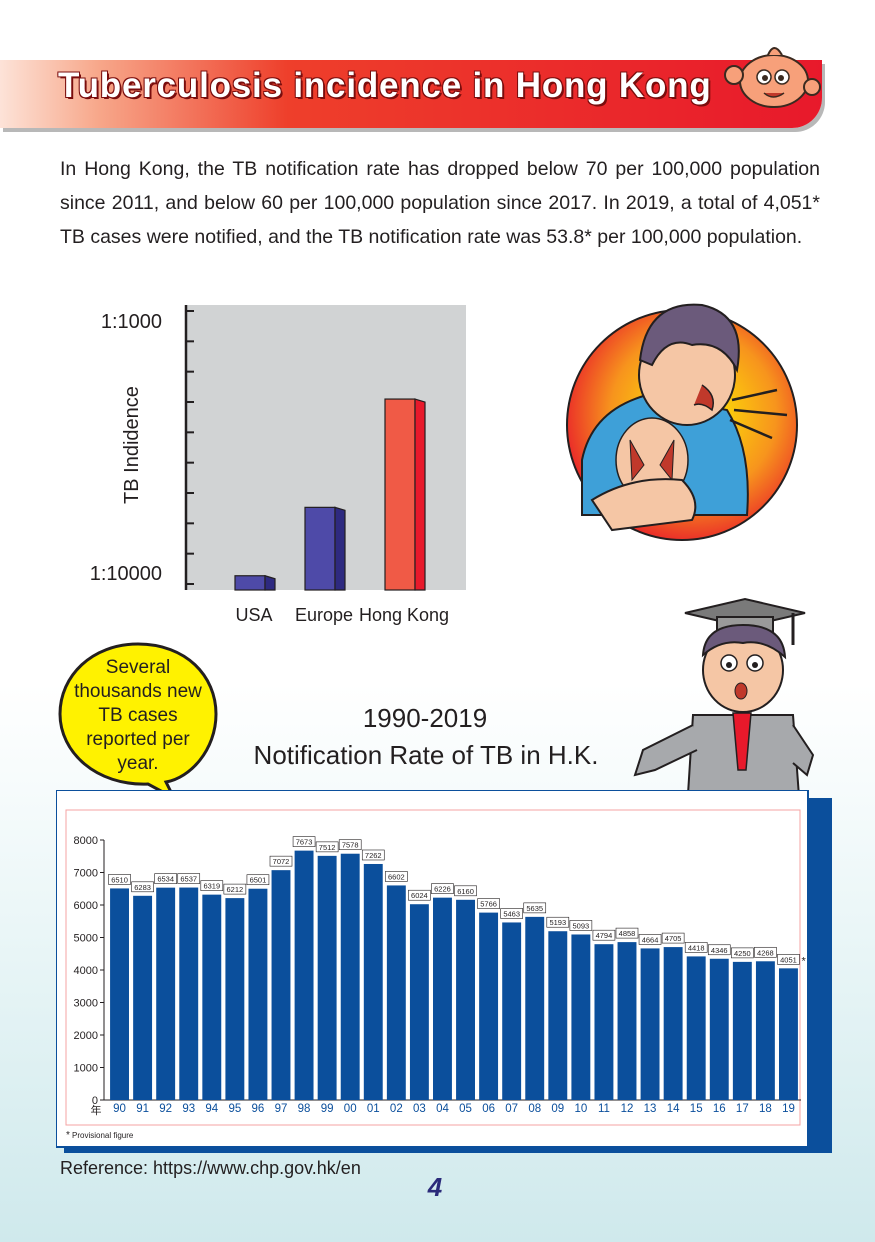 The width and height of the screenshot is (875, 1242). I want to click on chart2-value-label: 4346, so click(719, 950).